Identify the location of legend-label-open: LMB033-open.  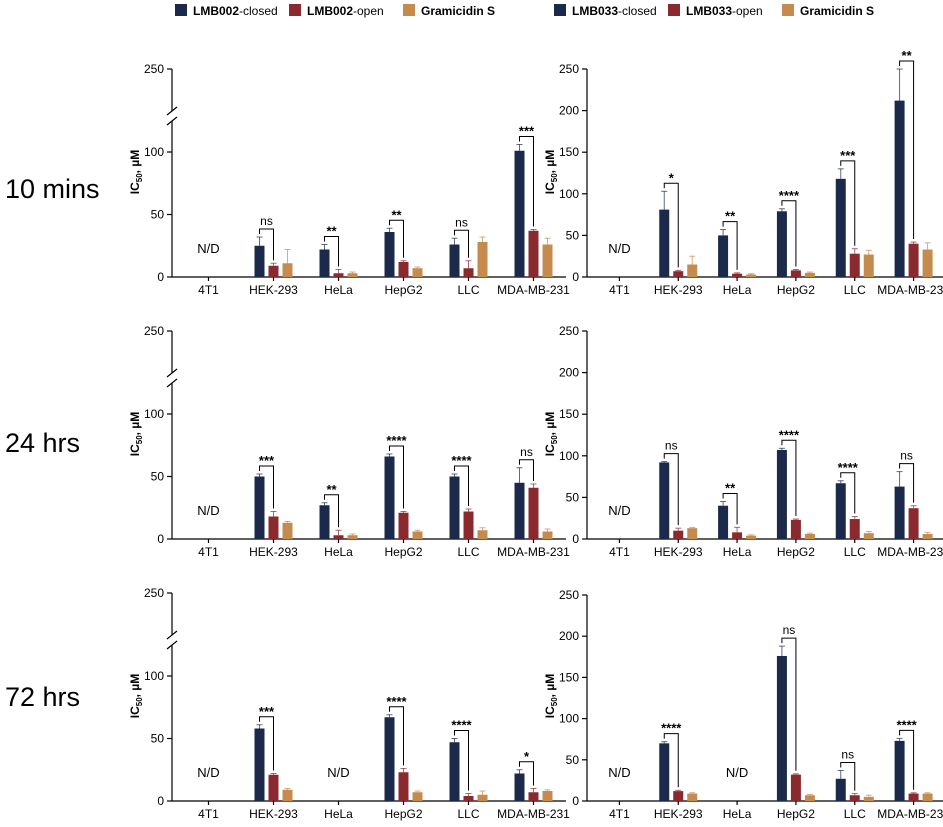
(724, 11).